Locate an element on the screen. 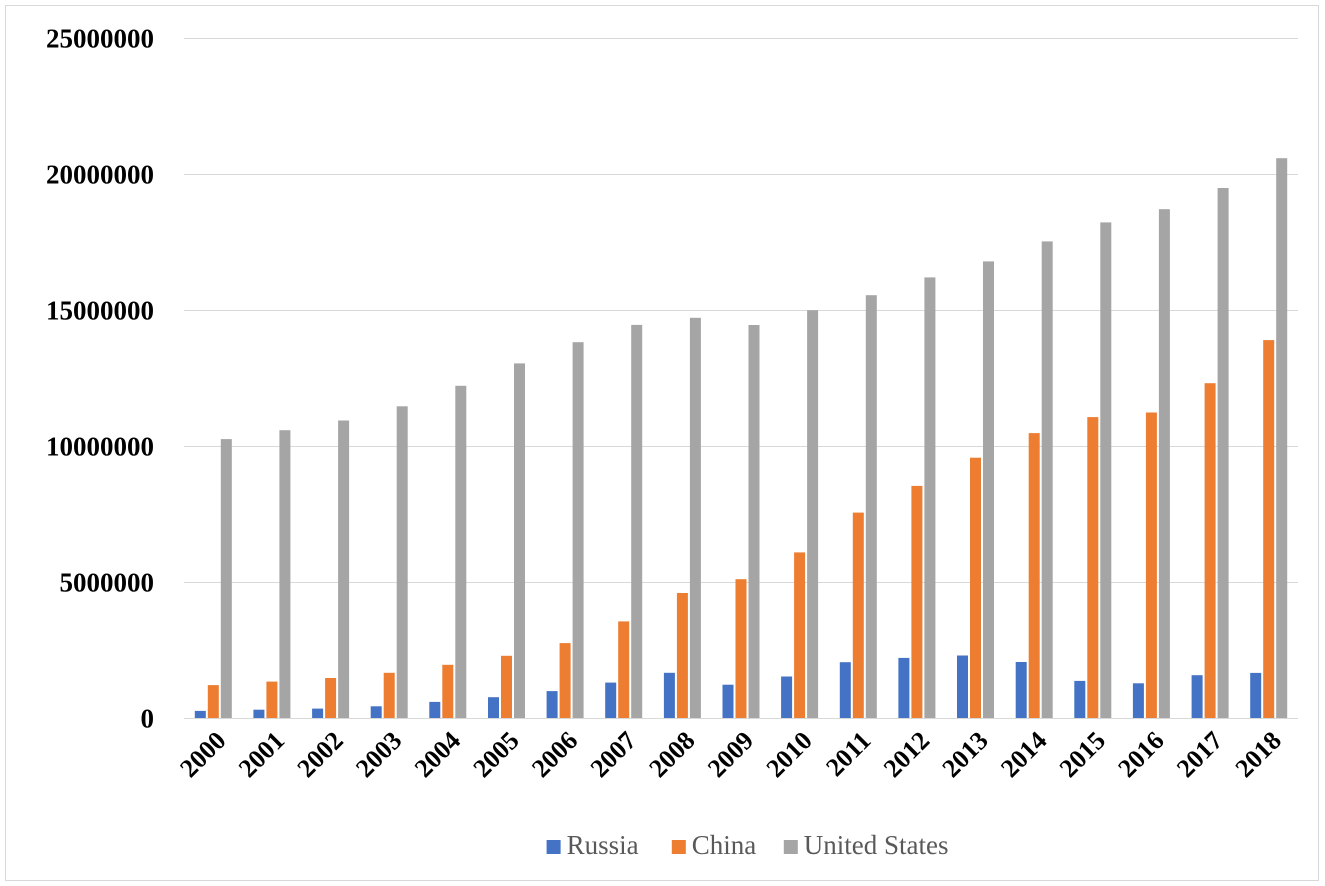  x-tick-label: 2003 is located at coordinates (378, 754).